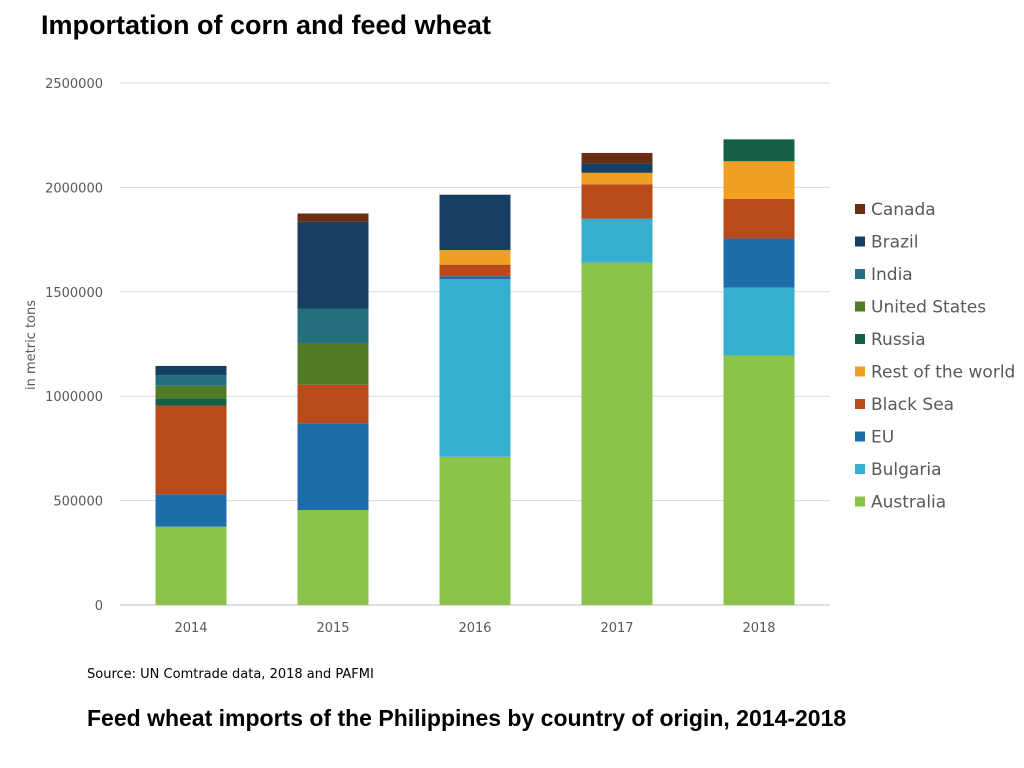 Image resolution: width=1024 pixels, height=768 pixels. I want to click on legend-label: Brazil, so click(894, 243).